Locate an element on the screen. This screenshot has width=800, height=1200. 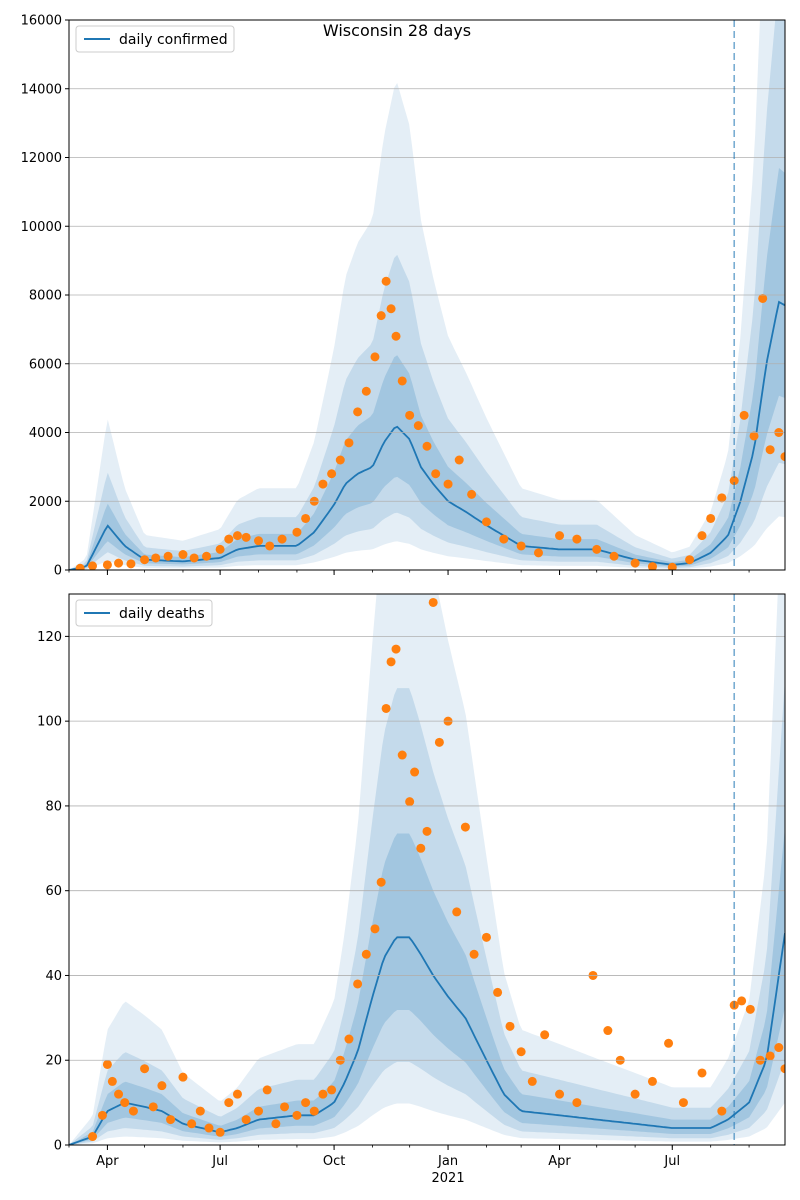
y-tick-label: 20 is located at coordinates (53, 1061).